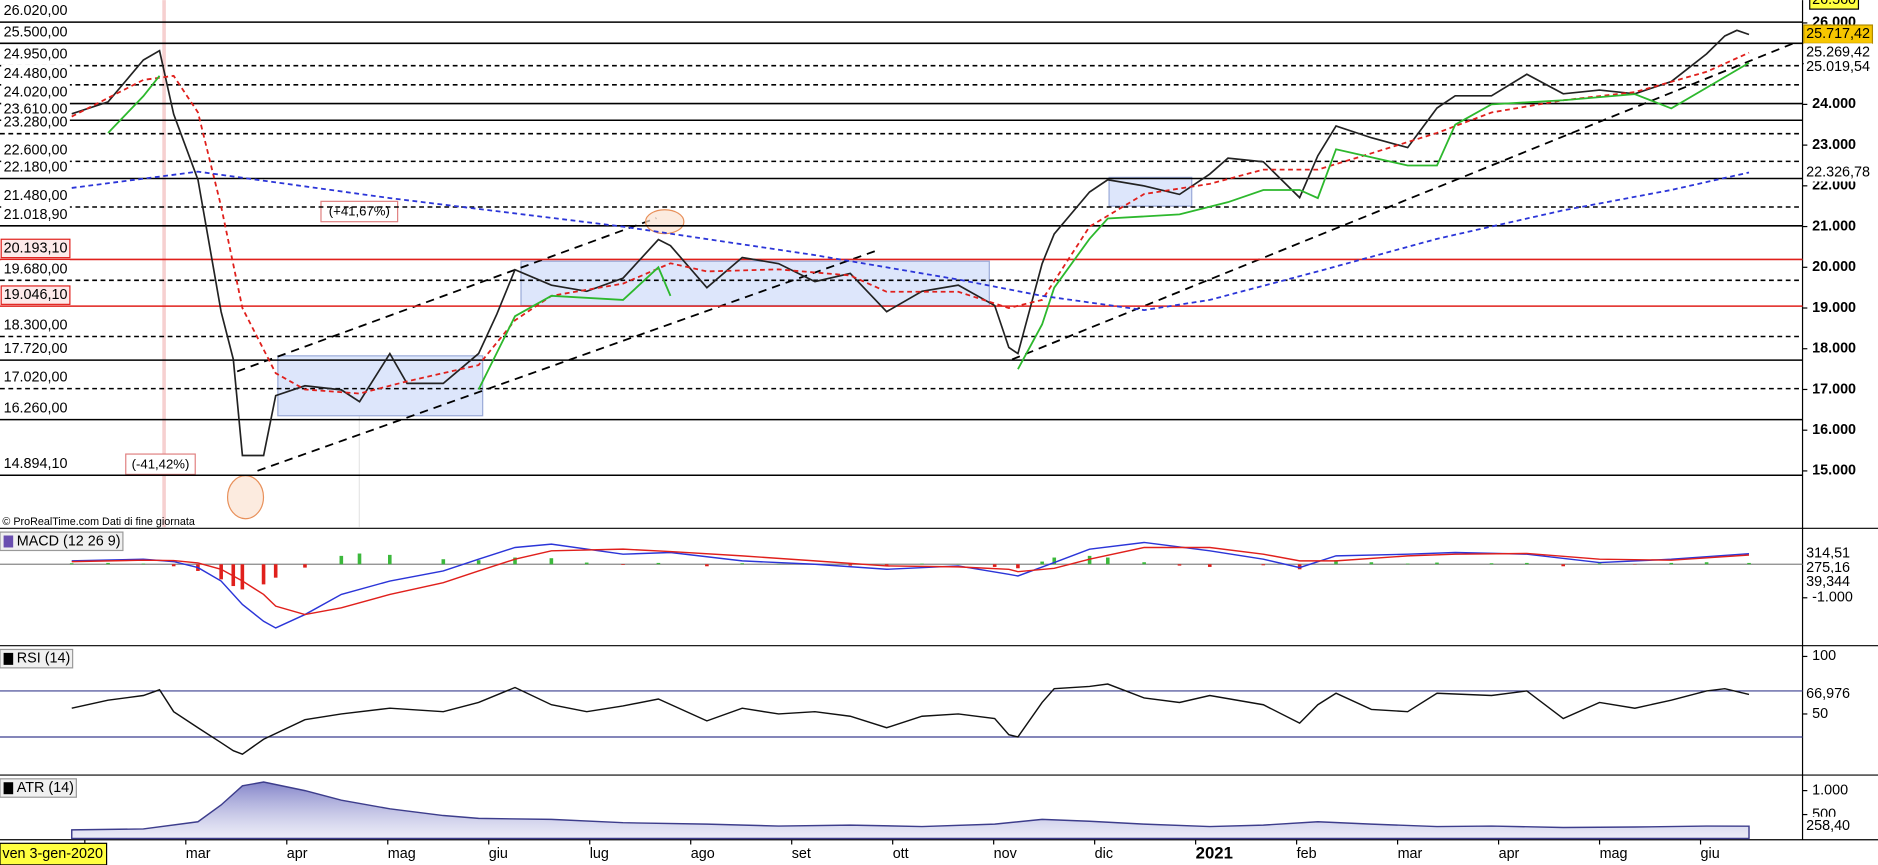 This screenshot has height=865, width=1878. What do you see at coordinates (910, 810) in the screenshot?
I see `indicator-area` at bounding box center [910, 810].